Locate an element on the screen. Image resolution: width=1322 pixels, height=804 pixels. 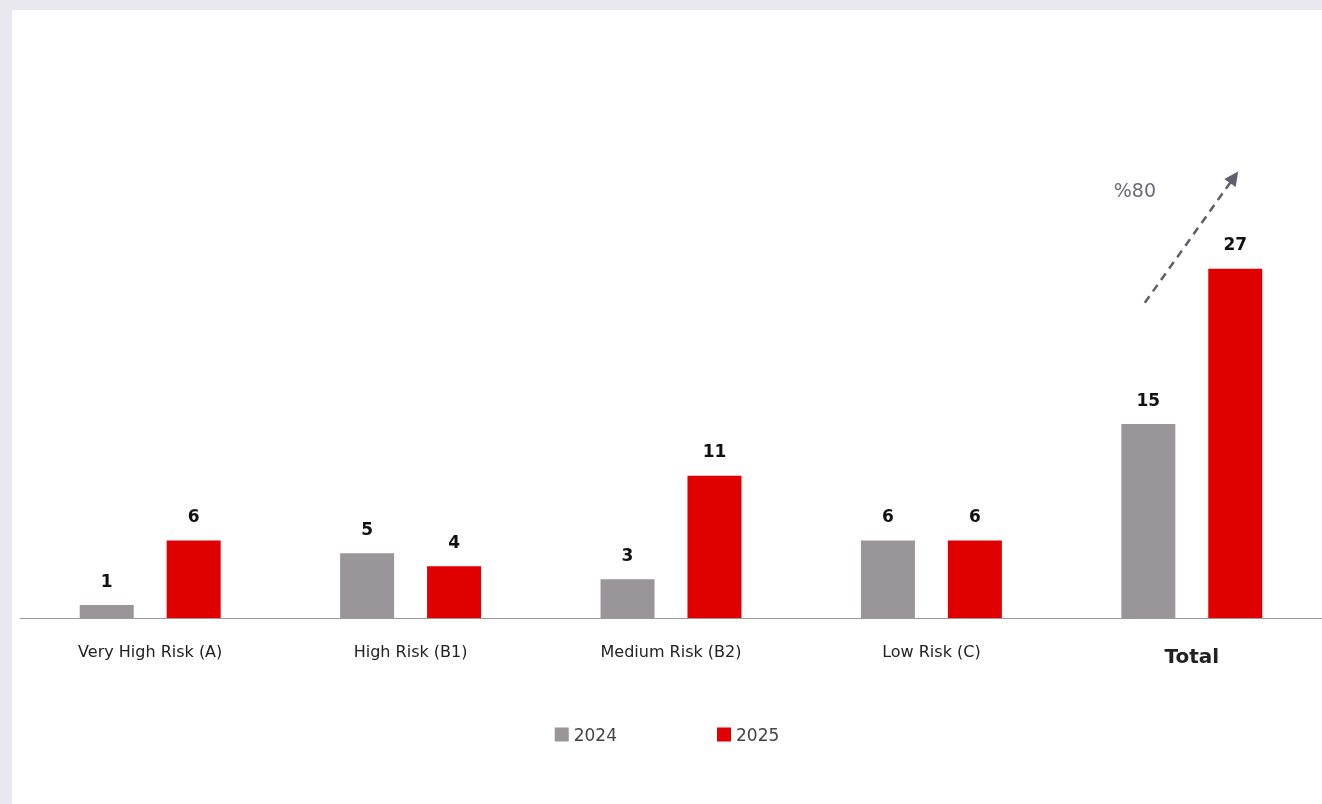
x-tick-label: Medium Risk (B2) is located at coordinates (671, 651).